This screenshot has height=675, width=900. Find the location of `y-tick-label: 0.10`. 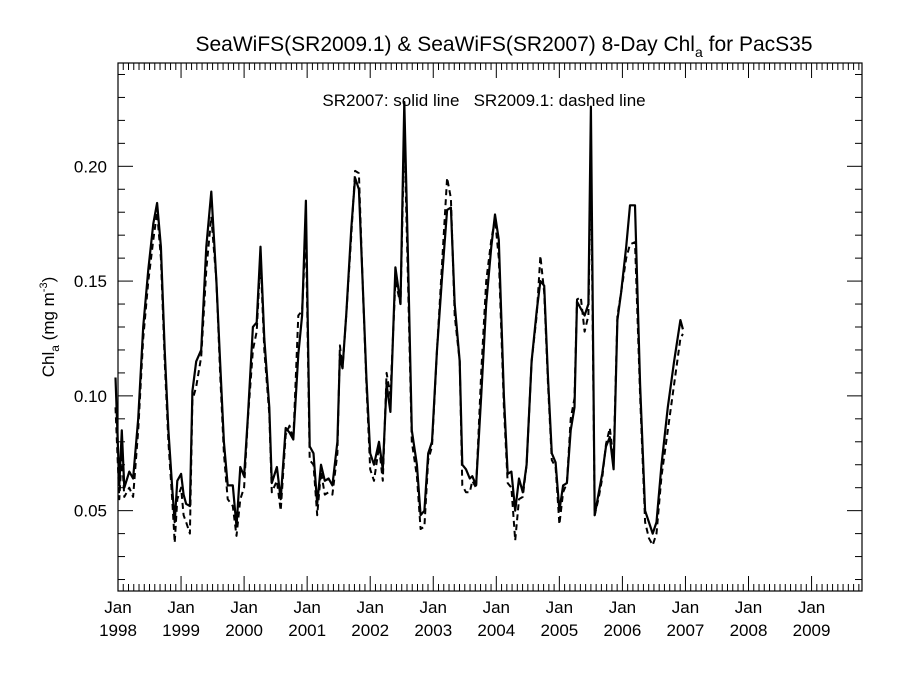

y-tick-label: 0.10 is located at coordinates (90, 396).